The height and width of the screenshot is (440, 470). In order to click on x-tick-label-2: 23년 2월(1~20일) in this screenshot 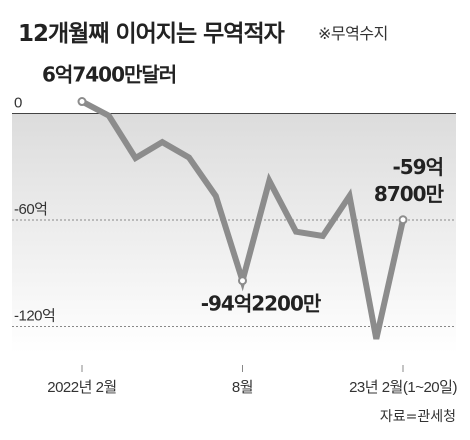, I will do `click(403, 387)`.